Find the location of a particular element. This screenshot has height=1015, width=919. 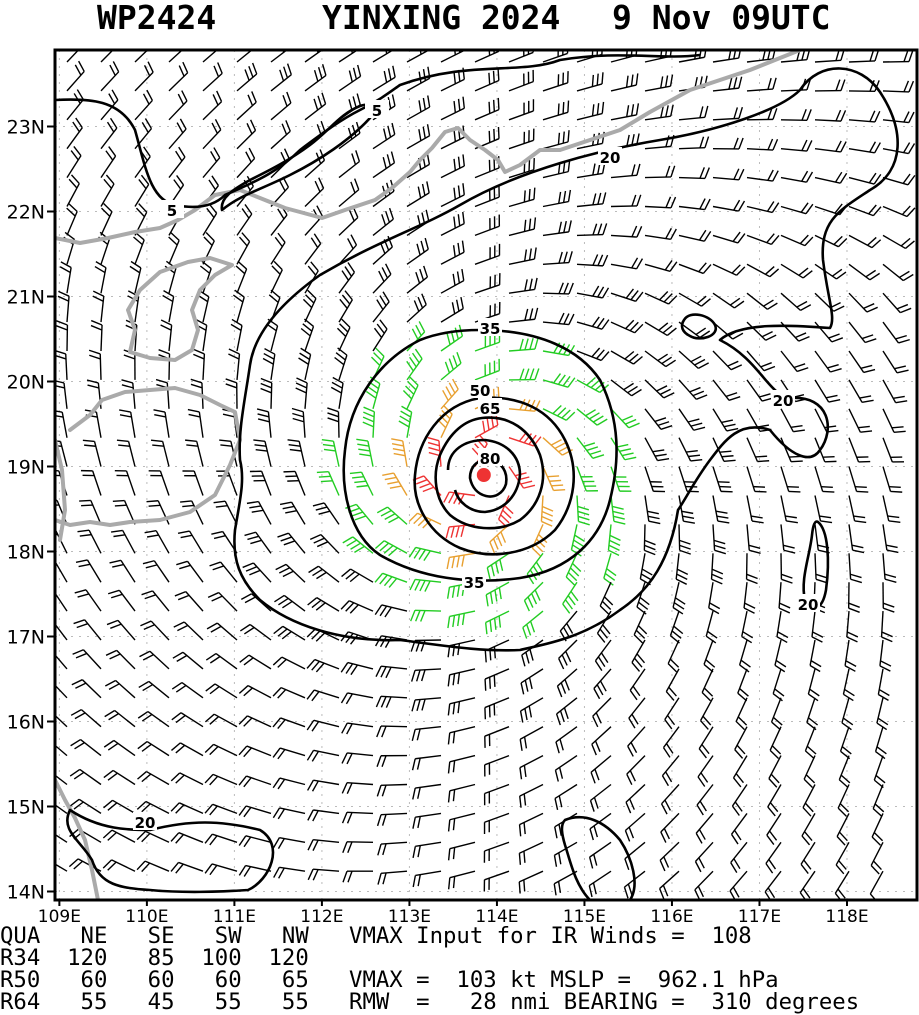

lat-label: 14N is located at coordinates (26, 893).